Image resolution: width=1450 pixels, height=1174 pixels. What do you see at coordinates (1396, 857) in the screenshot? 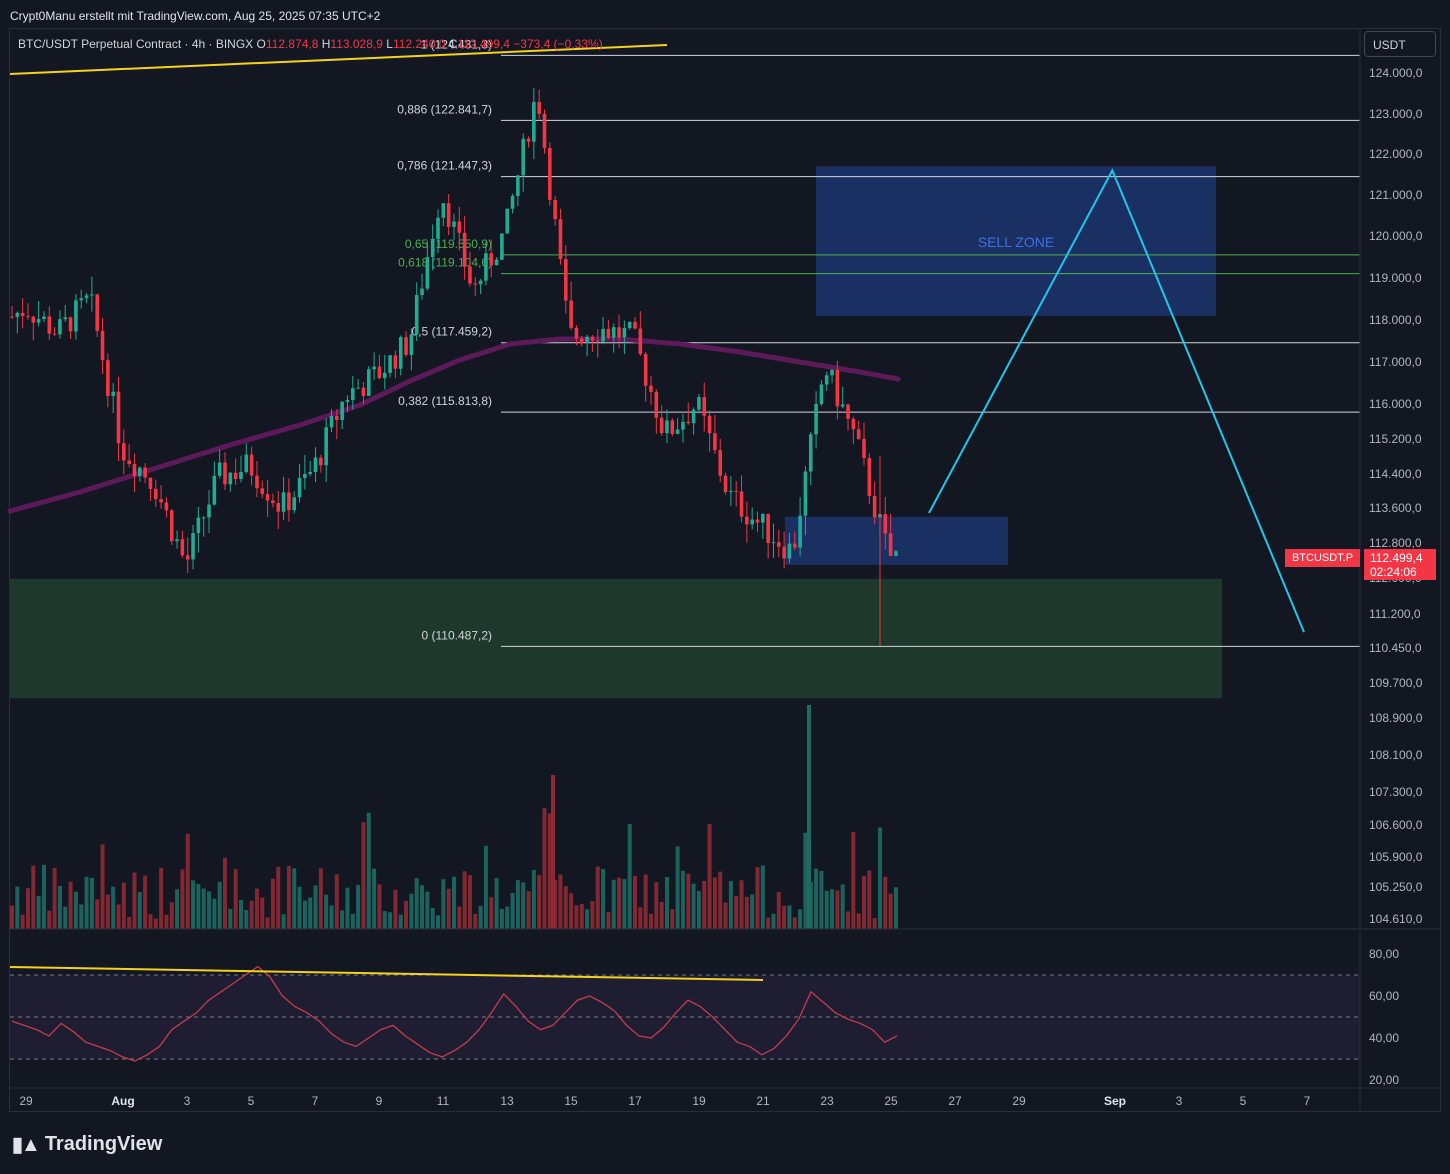
I see `price-tick-label: 105.900,0` at bounding box center [1396, 857].